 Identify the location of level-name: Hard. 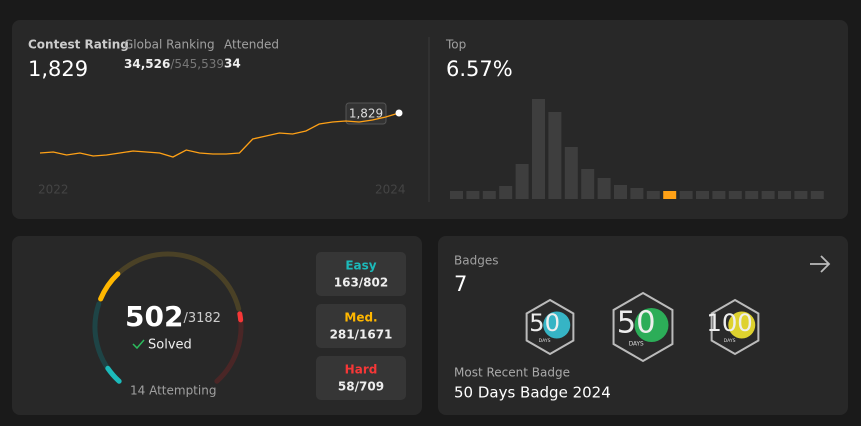
(361, 370).